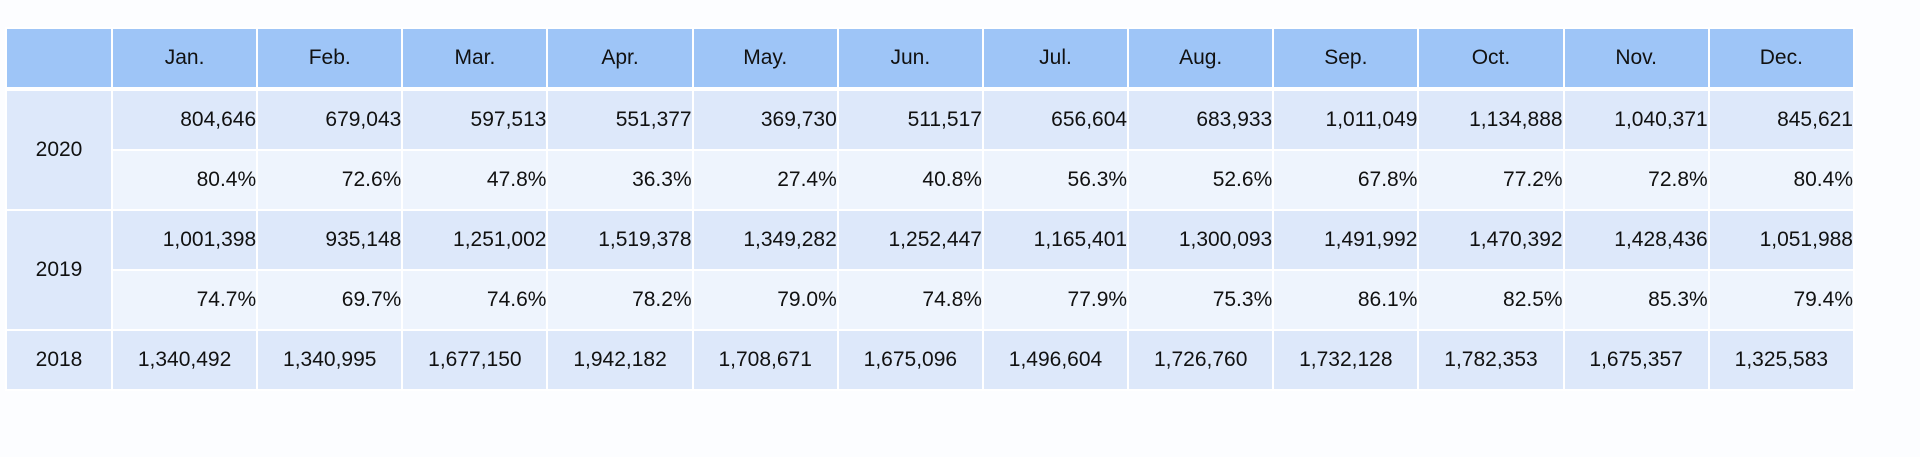  What do you see at coordinates (184, 58) in the screenshot?
I see `column-header-jan: Jan.` at bounding box center [184, 58].